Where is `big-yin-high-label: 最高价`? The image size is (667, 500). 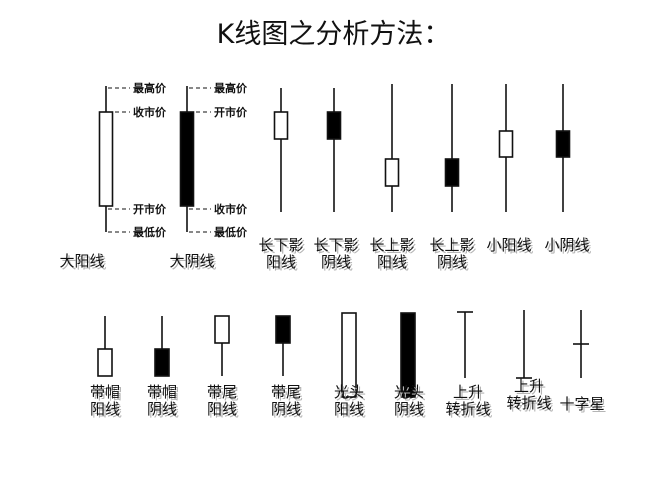 big-yin-high-label: 最高价 is located at coordinates (231, 88).